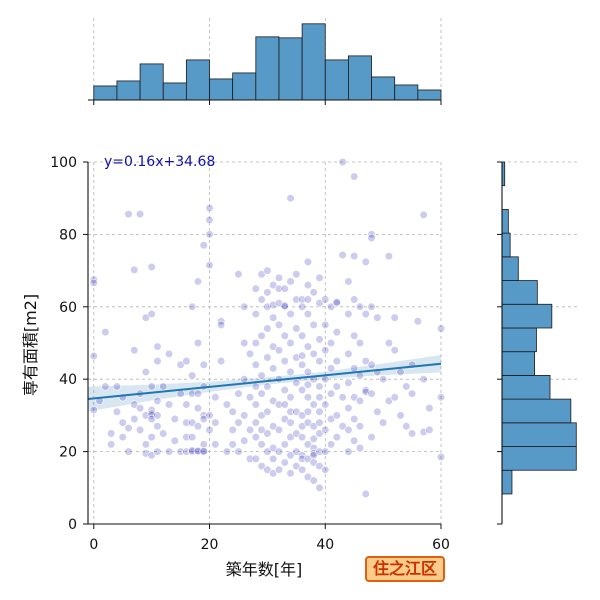 This screenshot has height=600, width=600. What do you see at coordinates (93, 545) in the screenshot?
I see `x-tick-label: 0` at bounding box center [93, 545].